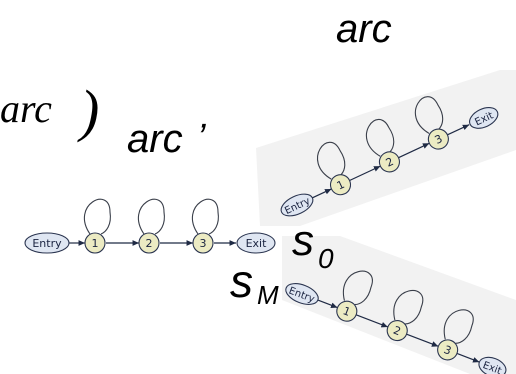  I want to click on arc-top-label: arc, so click(364, 29).